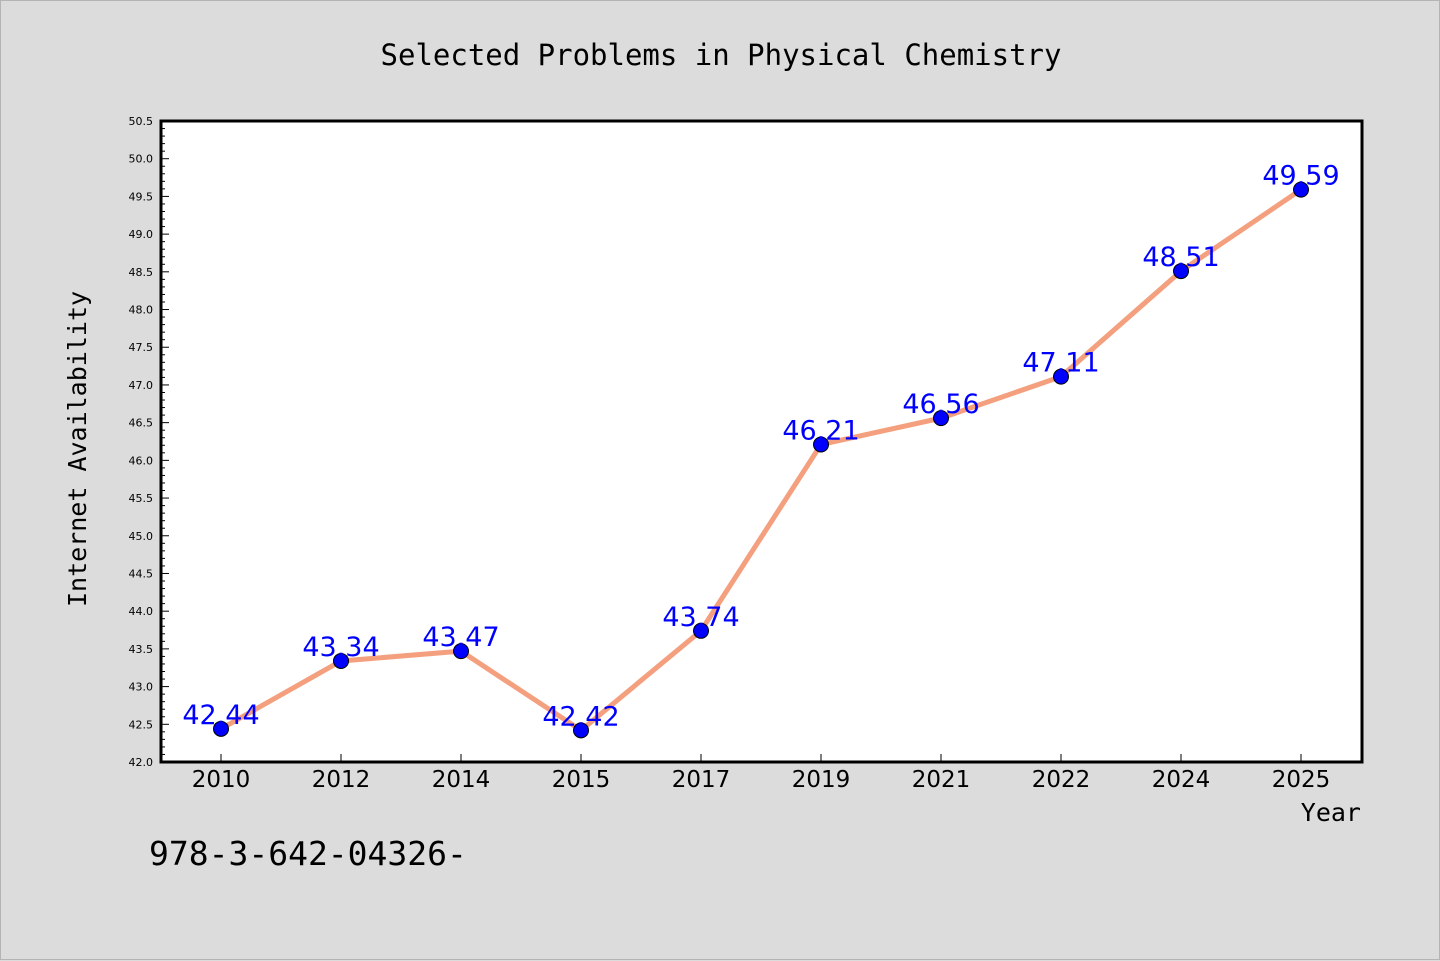  What do you see at coordinates (141, 423) in the screenshot?
I see `y-tick-label: 46.5` at bounding box center [141, 423].